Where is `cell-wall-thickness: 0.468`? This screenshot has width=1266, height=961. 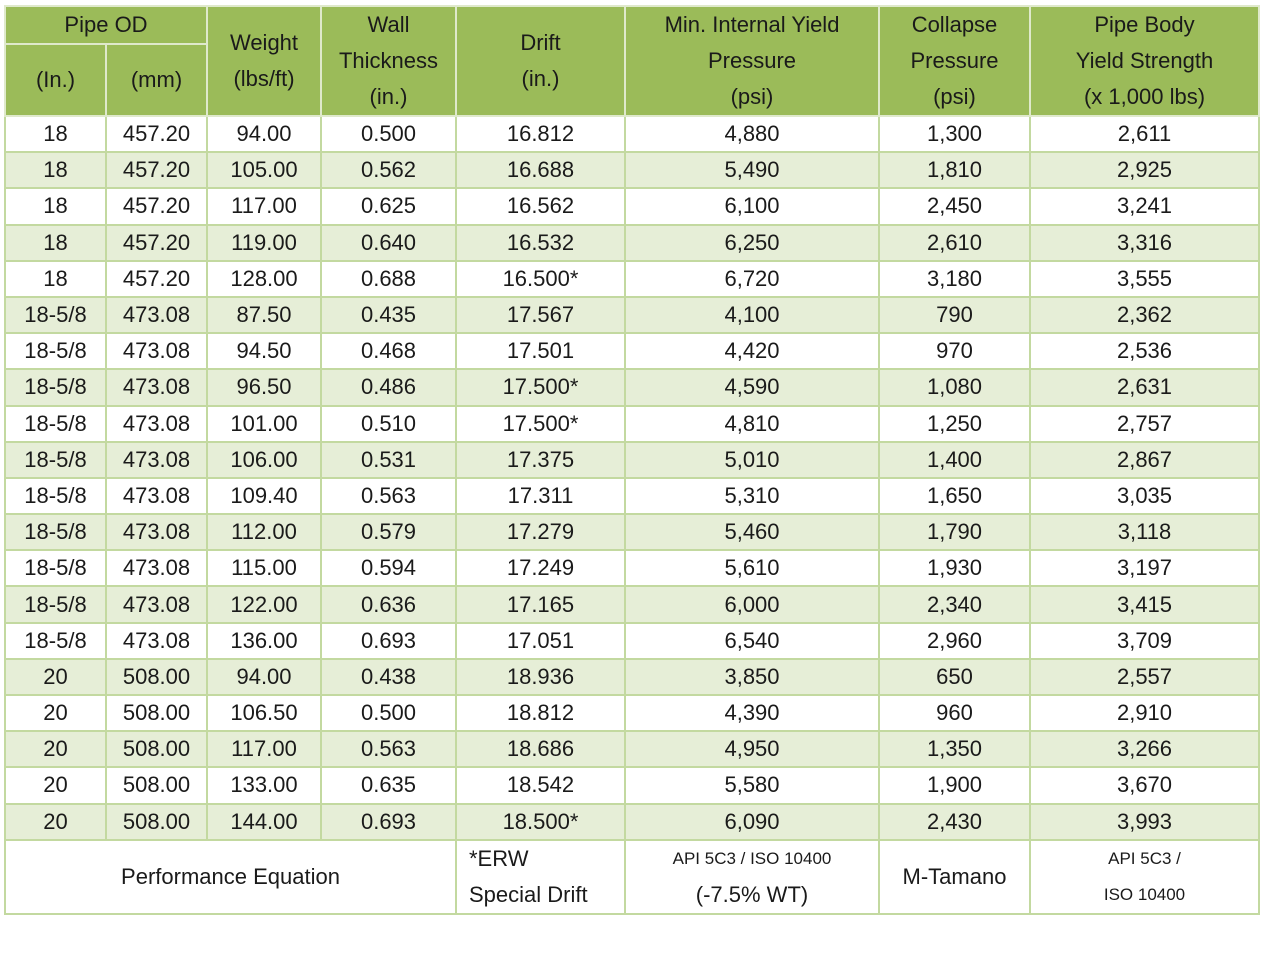 cell-wall-thickness: 0.468 is located at coordinates (388, 351).